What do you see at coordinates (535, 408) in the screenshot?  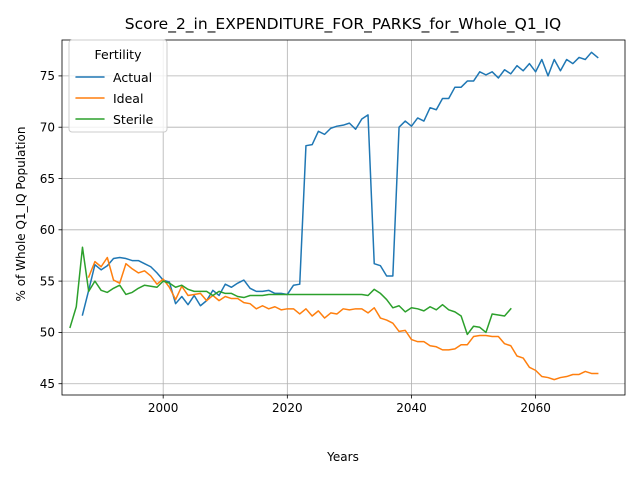 I see `x-tick-label: 2060` at bounding box center [535, 408].